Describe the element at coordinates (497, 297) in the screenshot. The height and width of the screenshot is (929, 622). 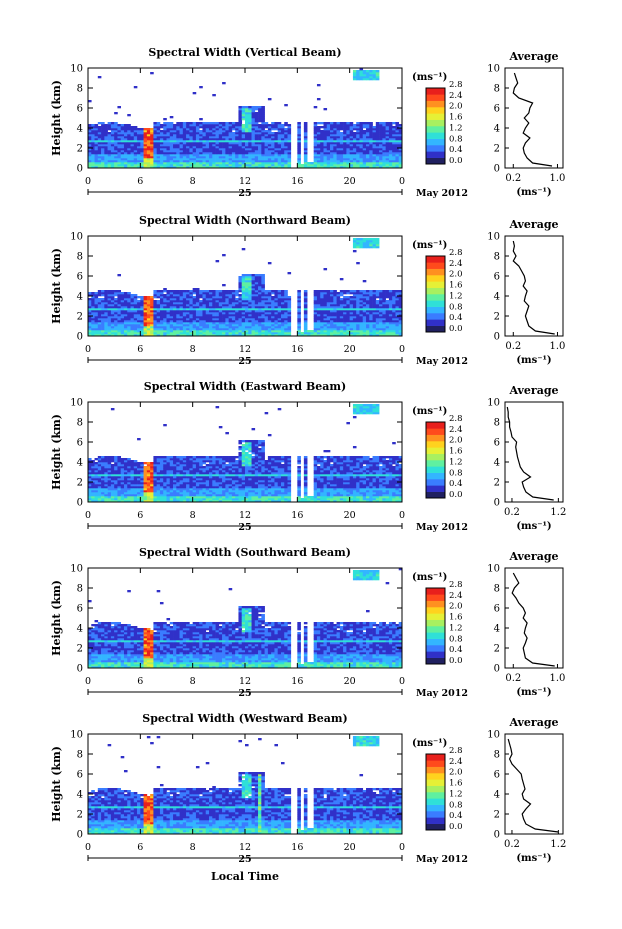
I see `avg-y-tick-label: 4` at that location.